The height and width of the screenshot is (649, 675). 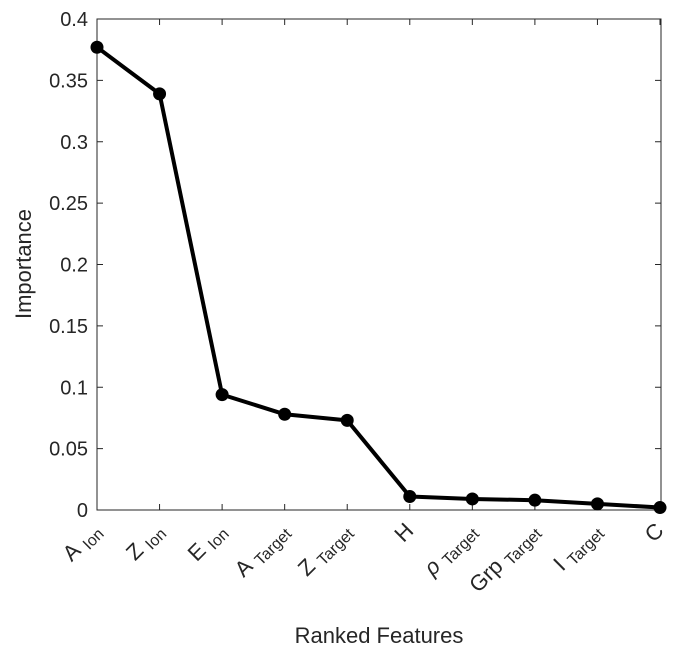 What do you see at coordinates (74, 388) in the screenshot?
I see `y-tick-label: 0.1` at bounding box center [74, 388].